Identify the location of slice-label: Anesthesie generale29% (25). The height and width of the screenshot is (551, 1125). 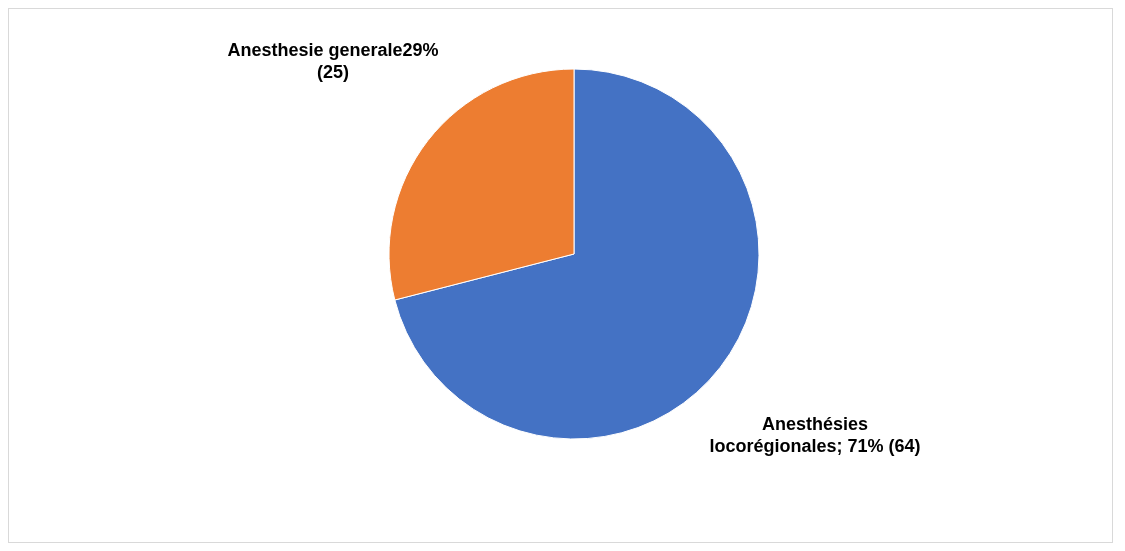
(333, 61).